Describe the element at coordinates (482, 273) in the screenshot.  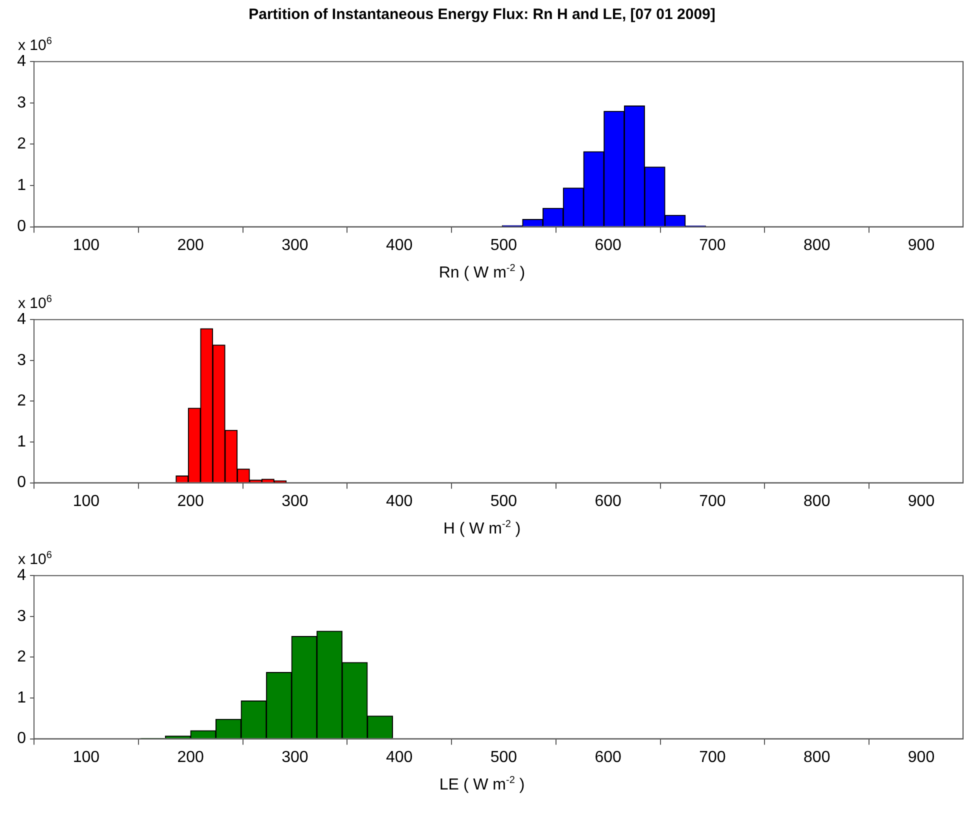
I see `x-axis-title: Rn ( W m$^{-2}$ )` at that location.